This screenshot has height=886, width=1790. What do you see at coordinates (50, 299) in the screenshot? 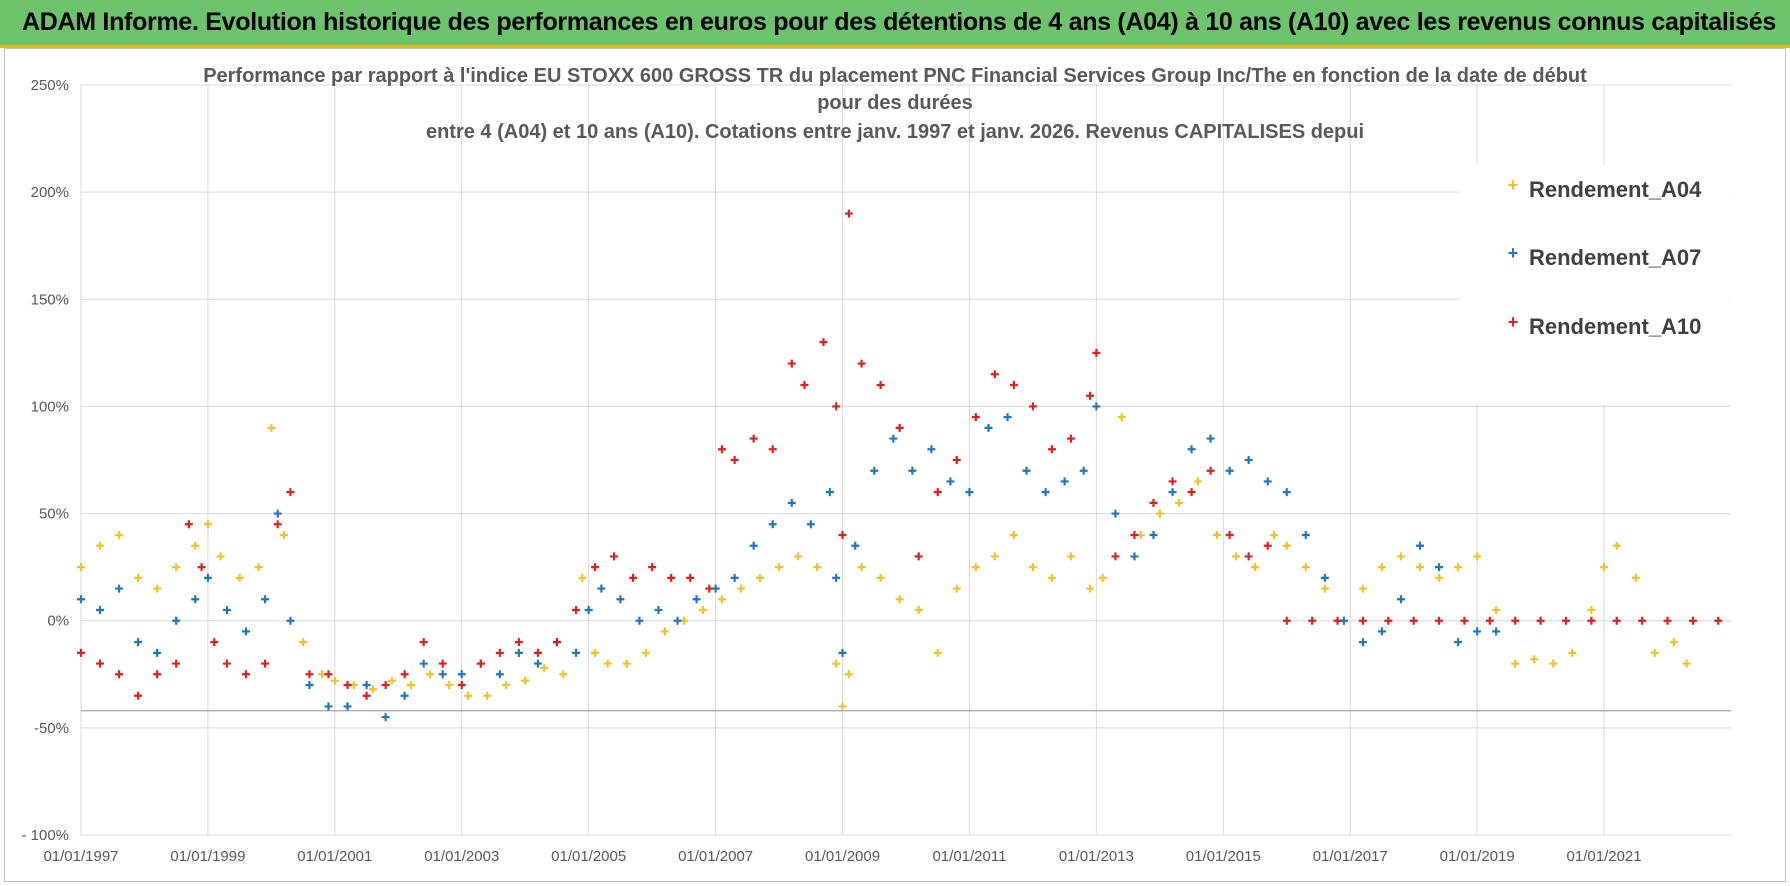
I see `y-tick-label: 150%` at bounding box center [50, 299].